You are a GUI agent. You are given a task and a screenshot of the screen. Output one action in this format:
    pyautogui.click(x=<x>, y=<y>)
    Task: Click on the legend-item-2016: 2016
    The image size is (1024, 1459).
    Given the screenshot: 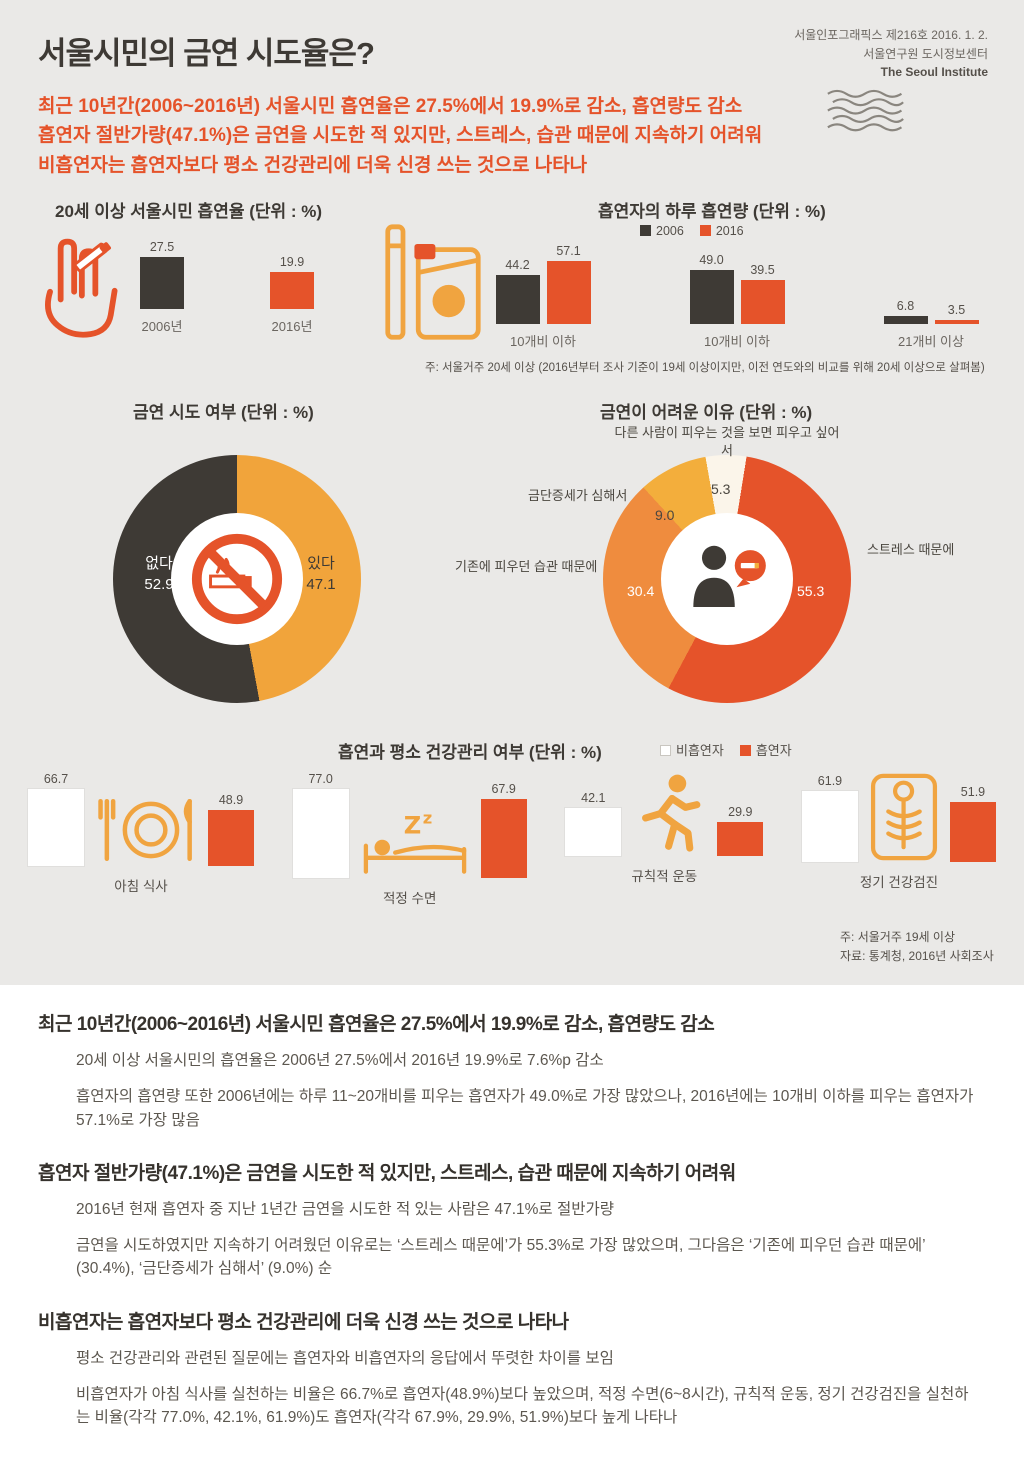 What is the action you would take?
    pyautogui.click(x=721, y=231)
    